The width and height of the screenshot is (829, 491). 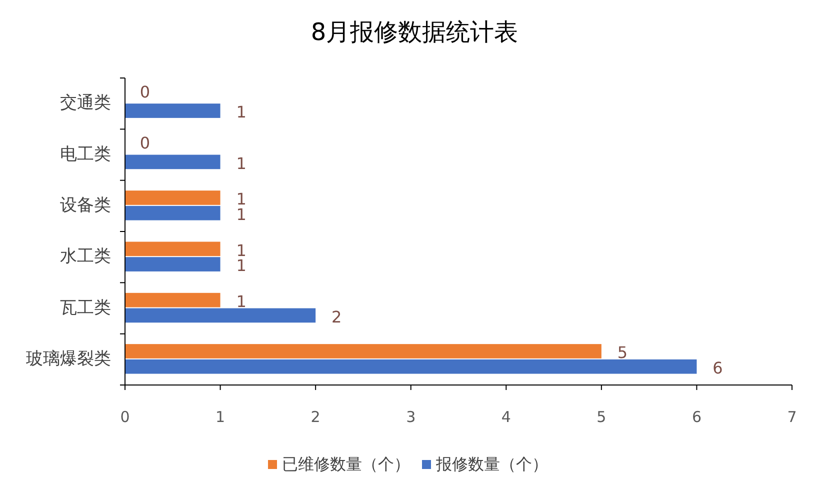 What do you see at coordinates (85, 206) in the screenshot?
I see `y-tick-label: 设备类` at bounding box center [85, 206].